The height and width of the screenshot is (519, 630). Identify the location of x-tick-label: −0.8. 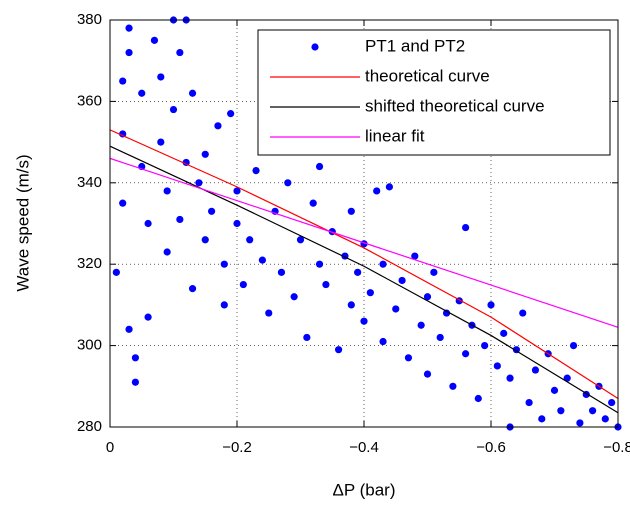
(616, 447).